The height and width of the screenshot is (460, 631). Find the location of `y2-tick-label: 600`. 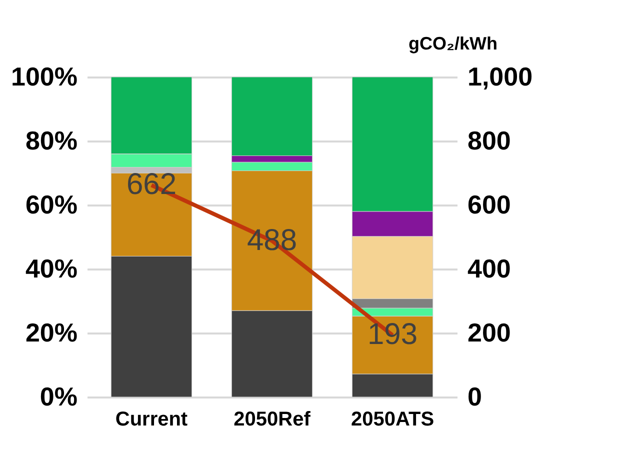

y2-tick-label: 600 is located at coordinates (489, 205).